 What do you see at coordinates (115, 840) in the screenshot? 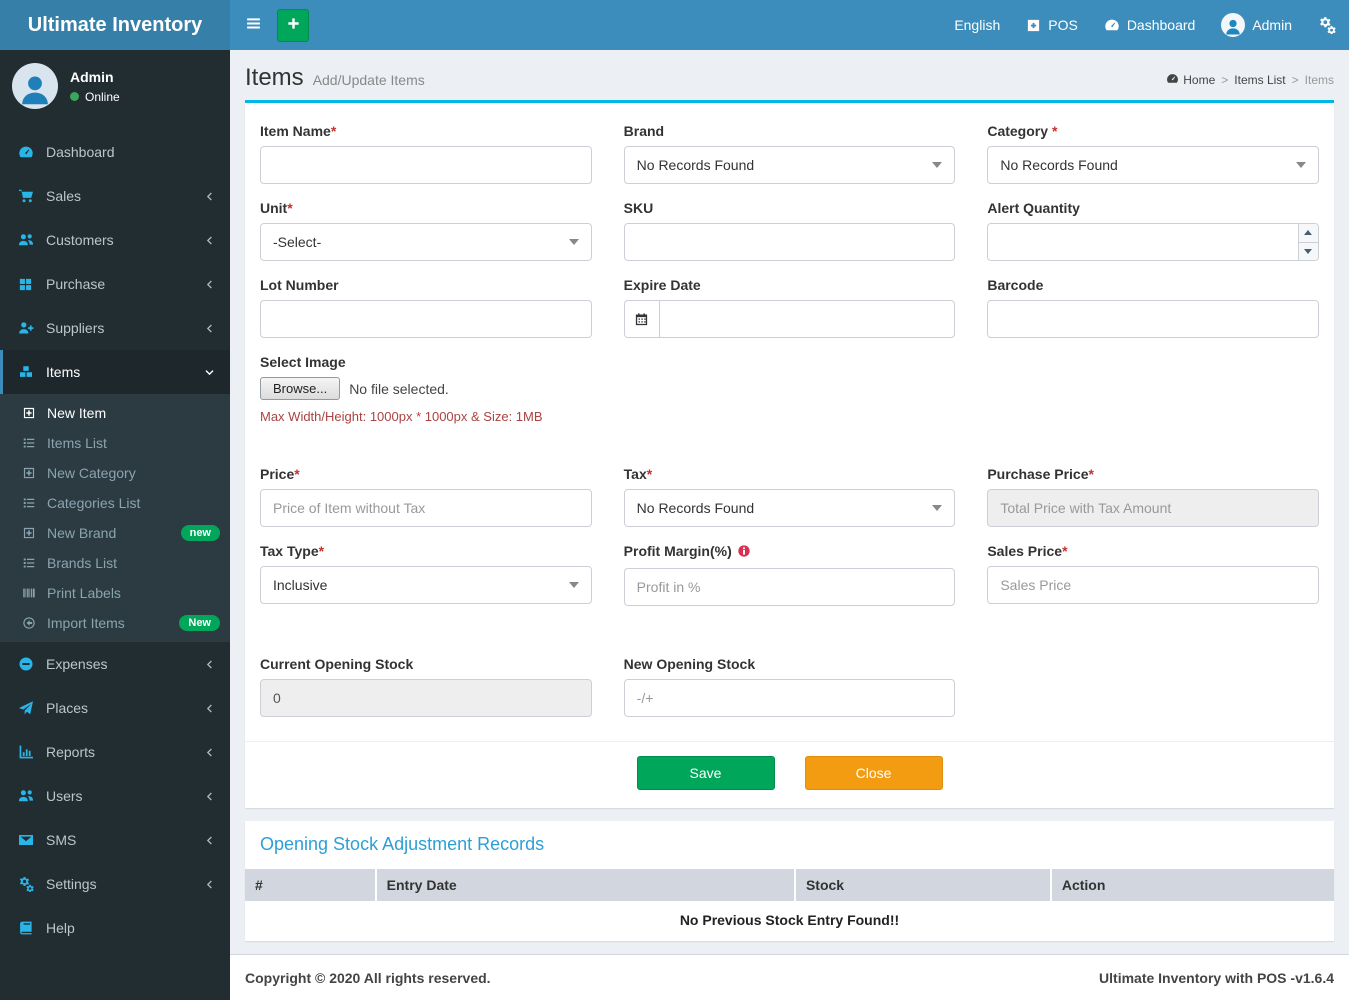
I see `sidebar-item-sms: SMS` at bounding box center [115, 840].